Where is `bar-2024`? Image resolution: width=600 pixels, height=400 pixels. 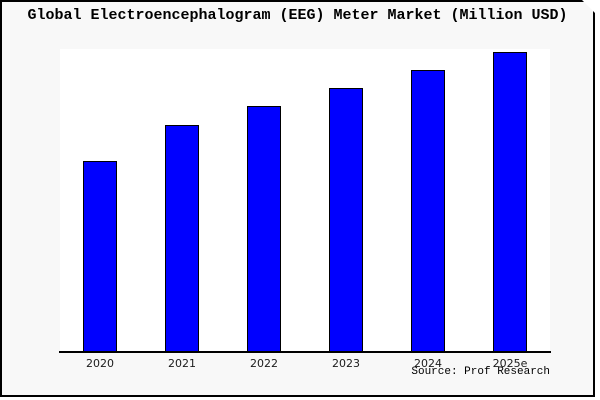 bar-2024 is located at coordinates (428, 210).